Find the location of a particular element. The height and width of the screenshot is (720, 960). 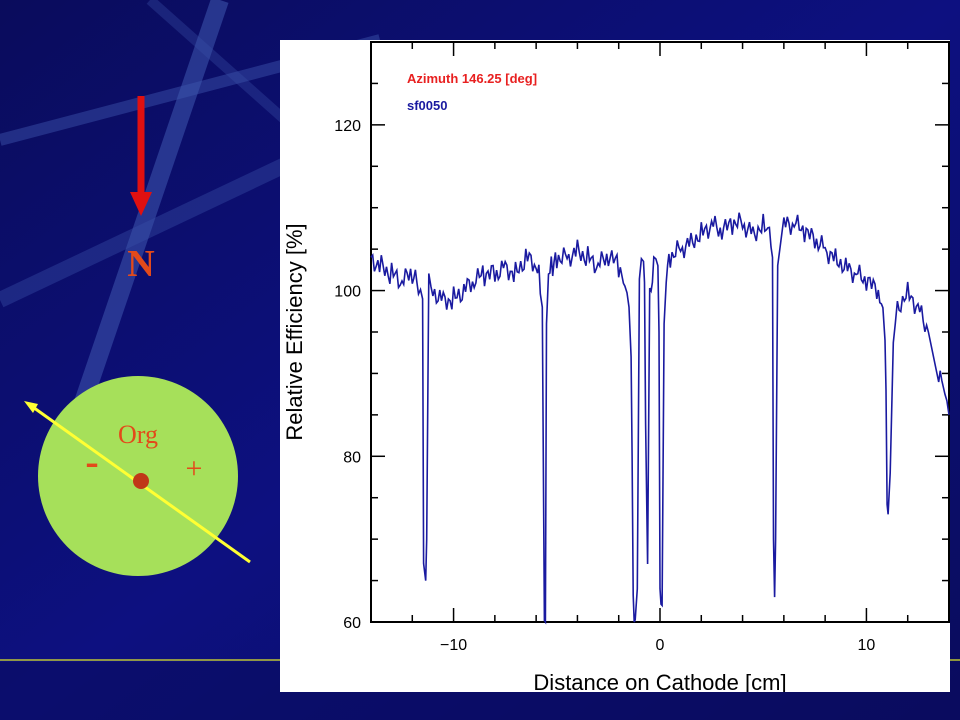

plus-label: + is located at coordinates (194, 468).